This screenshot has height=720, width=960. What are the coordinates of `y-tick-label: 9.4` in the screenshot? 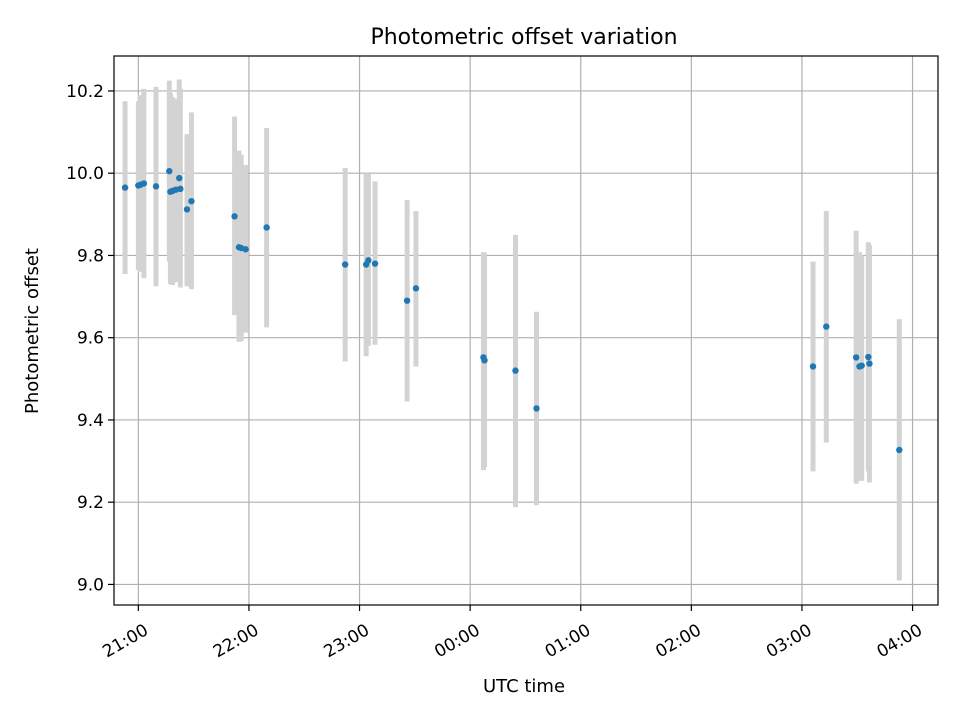 It's located at (90, 421).